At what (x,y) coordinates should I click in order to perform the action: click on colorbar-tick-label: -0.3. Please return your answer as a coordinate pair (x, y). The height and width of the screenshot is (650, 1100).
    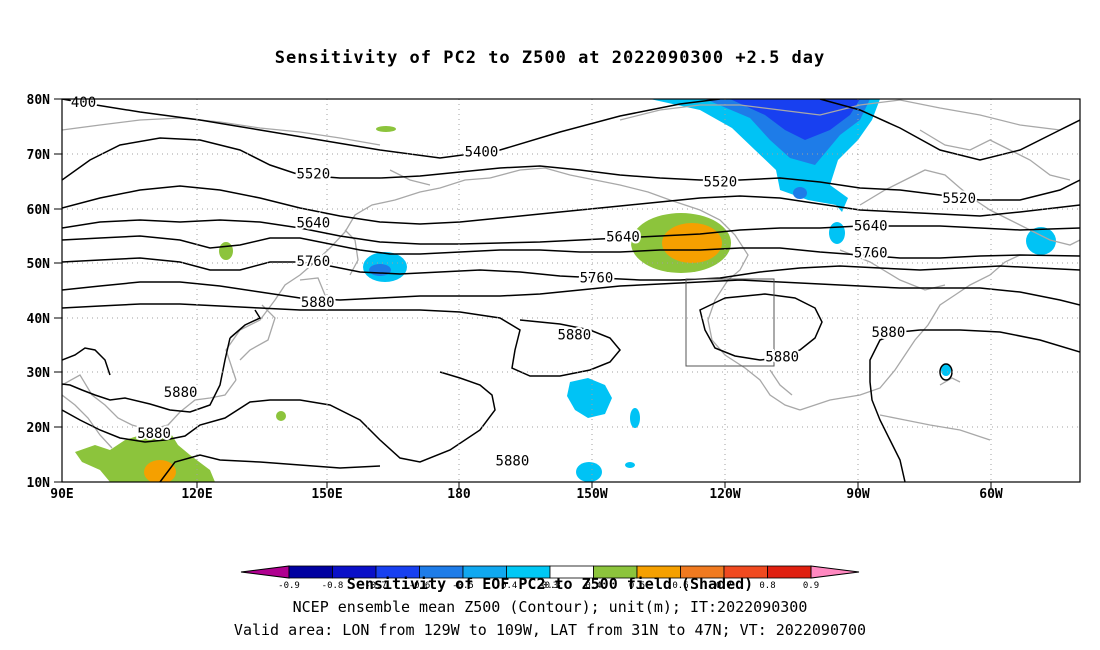
    Looking at the image, I should click on (550, 586).